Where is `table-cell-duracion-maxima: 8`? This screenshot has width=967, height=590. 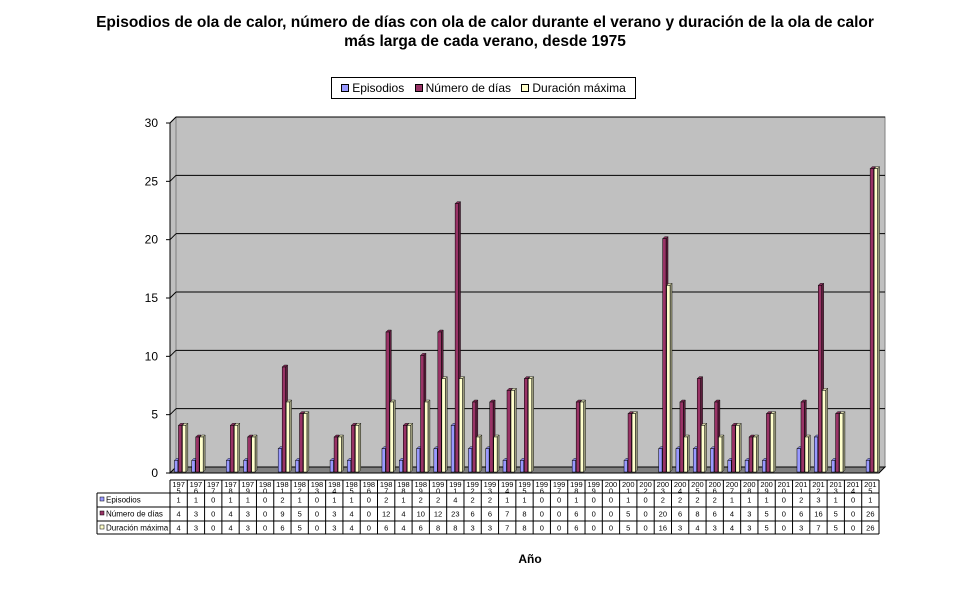
table-cell-duracion-maxima: 8 is located at coordinates (455, 528).